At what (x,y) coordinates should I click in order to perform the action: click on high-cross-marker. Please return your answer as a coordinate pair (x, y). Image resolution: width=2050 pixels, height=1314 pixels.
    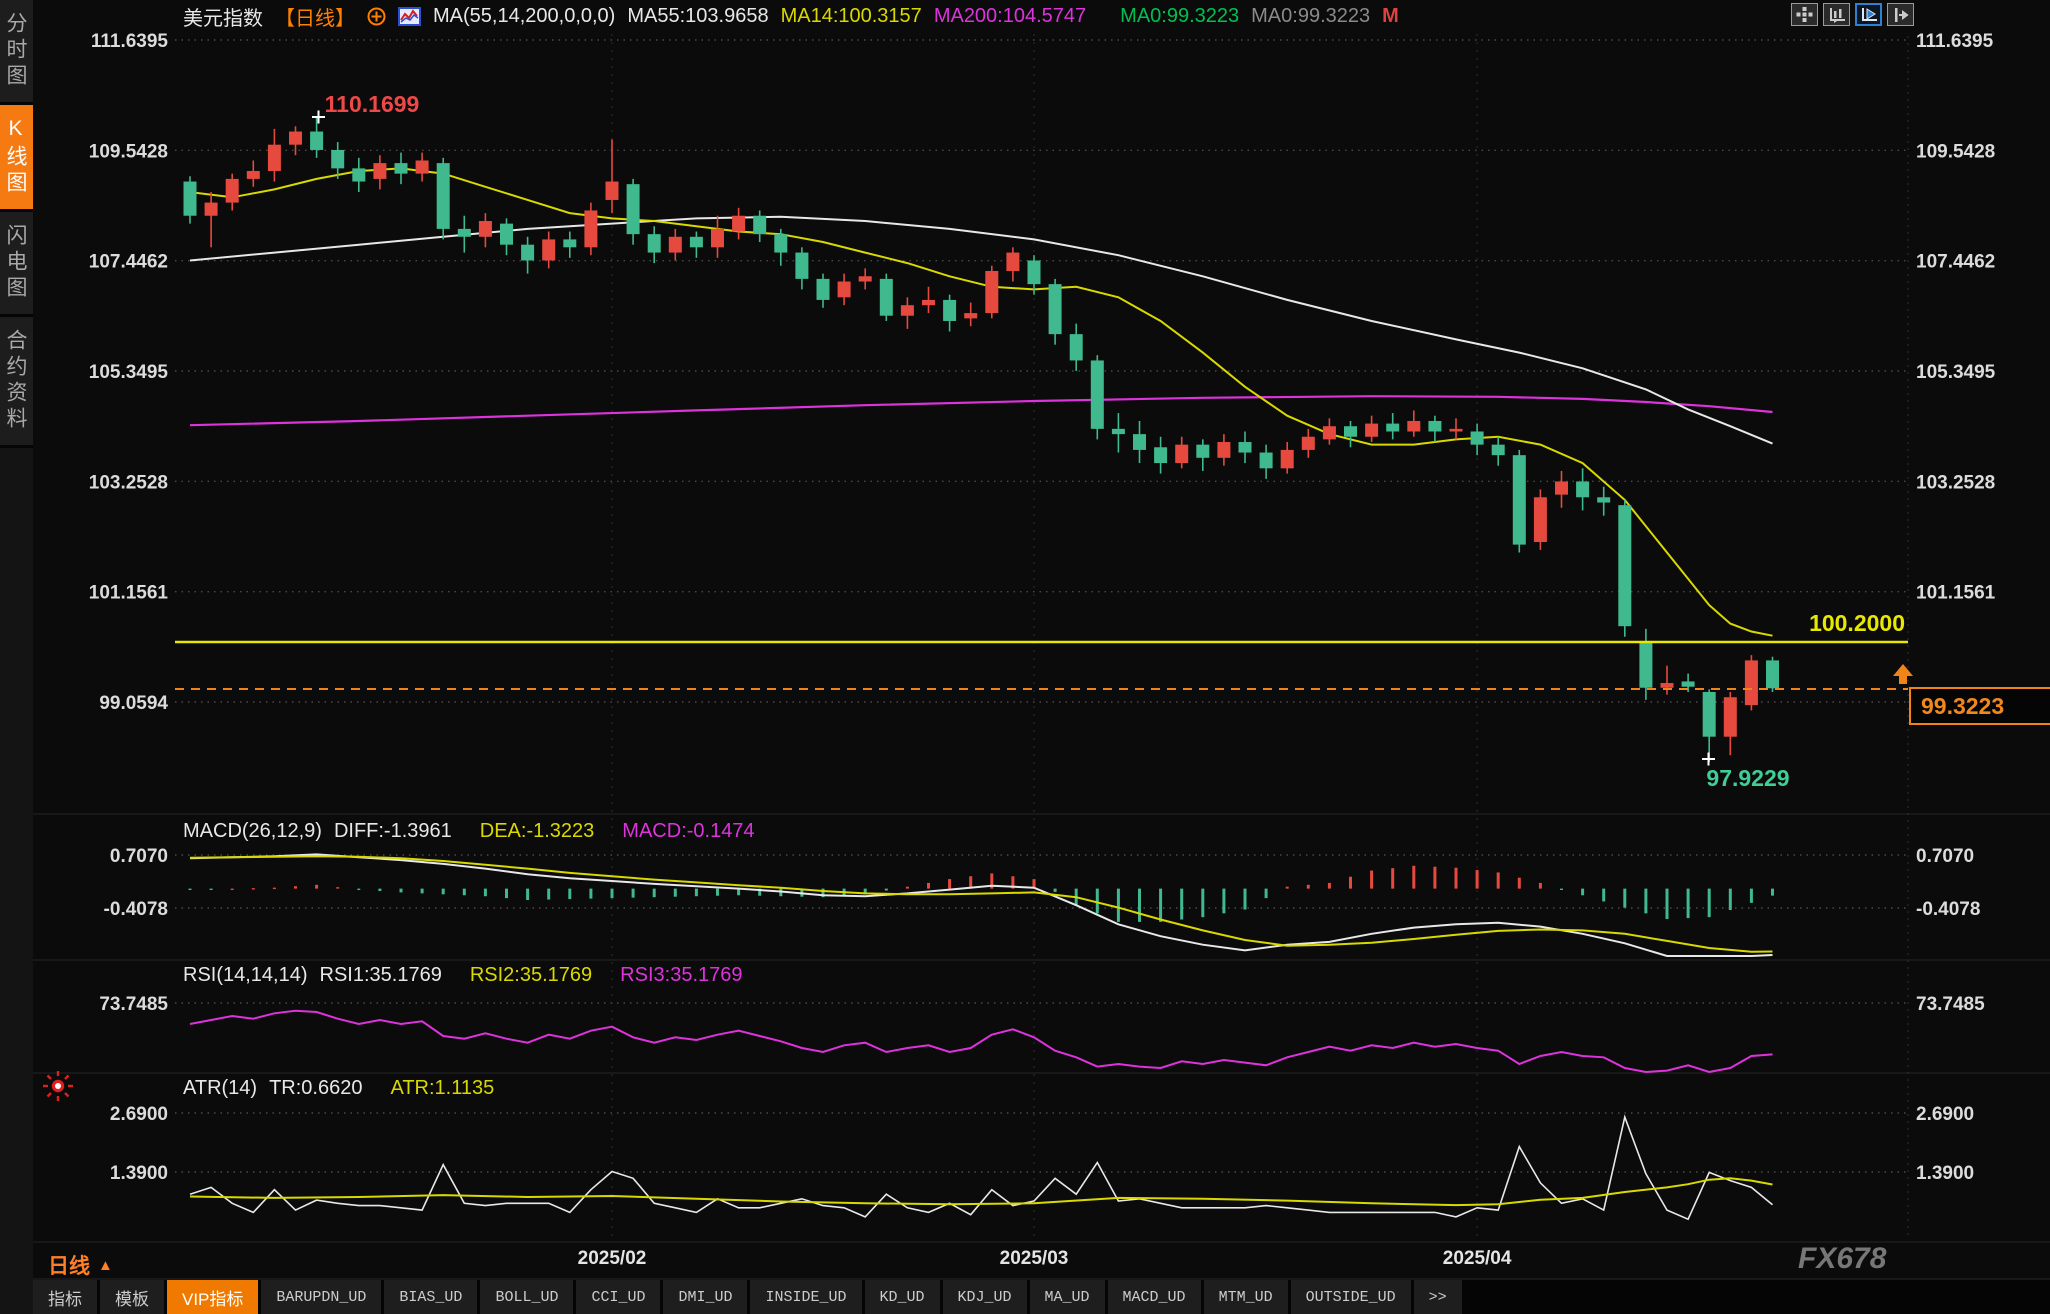
    Looking at the image, I should click on (318, 117).